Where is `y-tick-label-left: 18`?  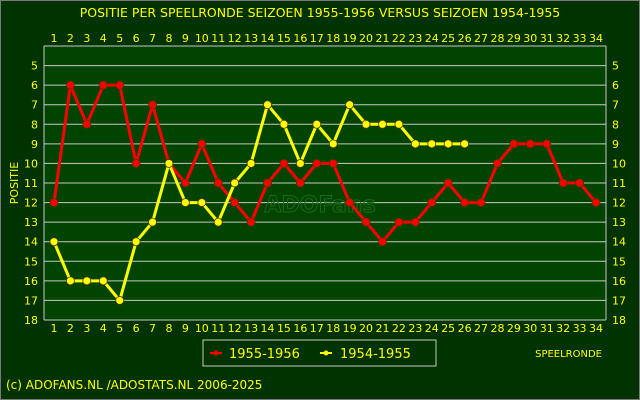 y-tick-label-left: 18 is located at coordinates (31, 320).